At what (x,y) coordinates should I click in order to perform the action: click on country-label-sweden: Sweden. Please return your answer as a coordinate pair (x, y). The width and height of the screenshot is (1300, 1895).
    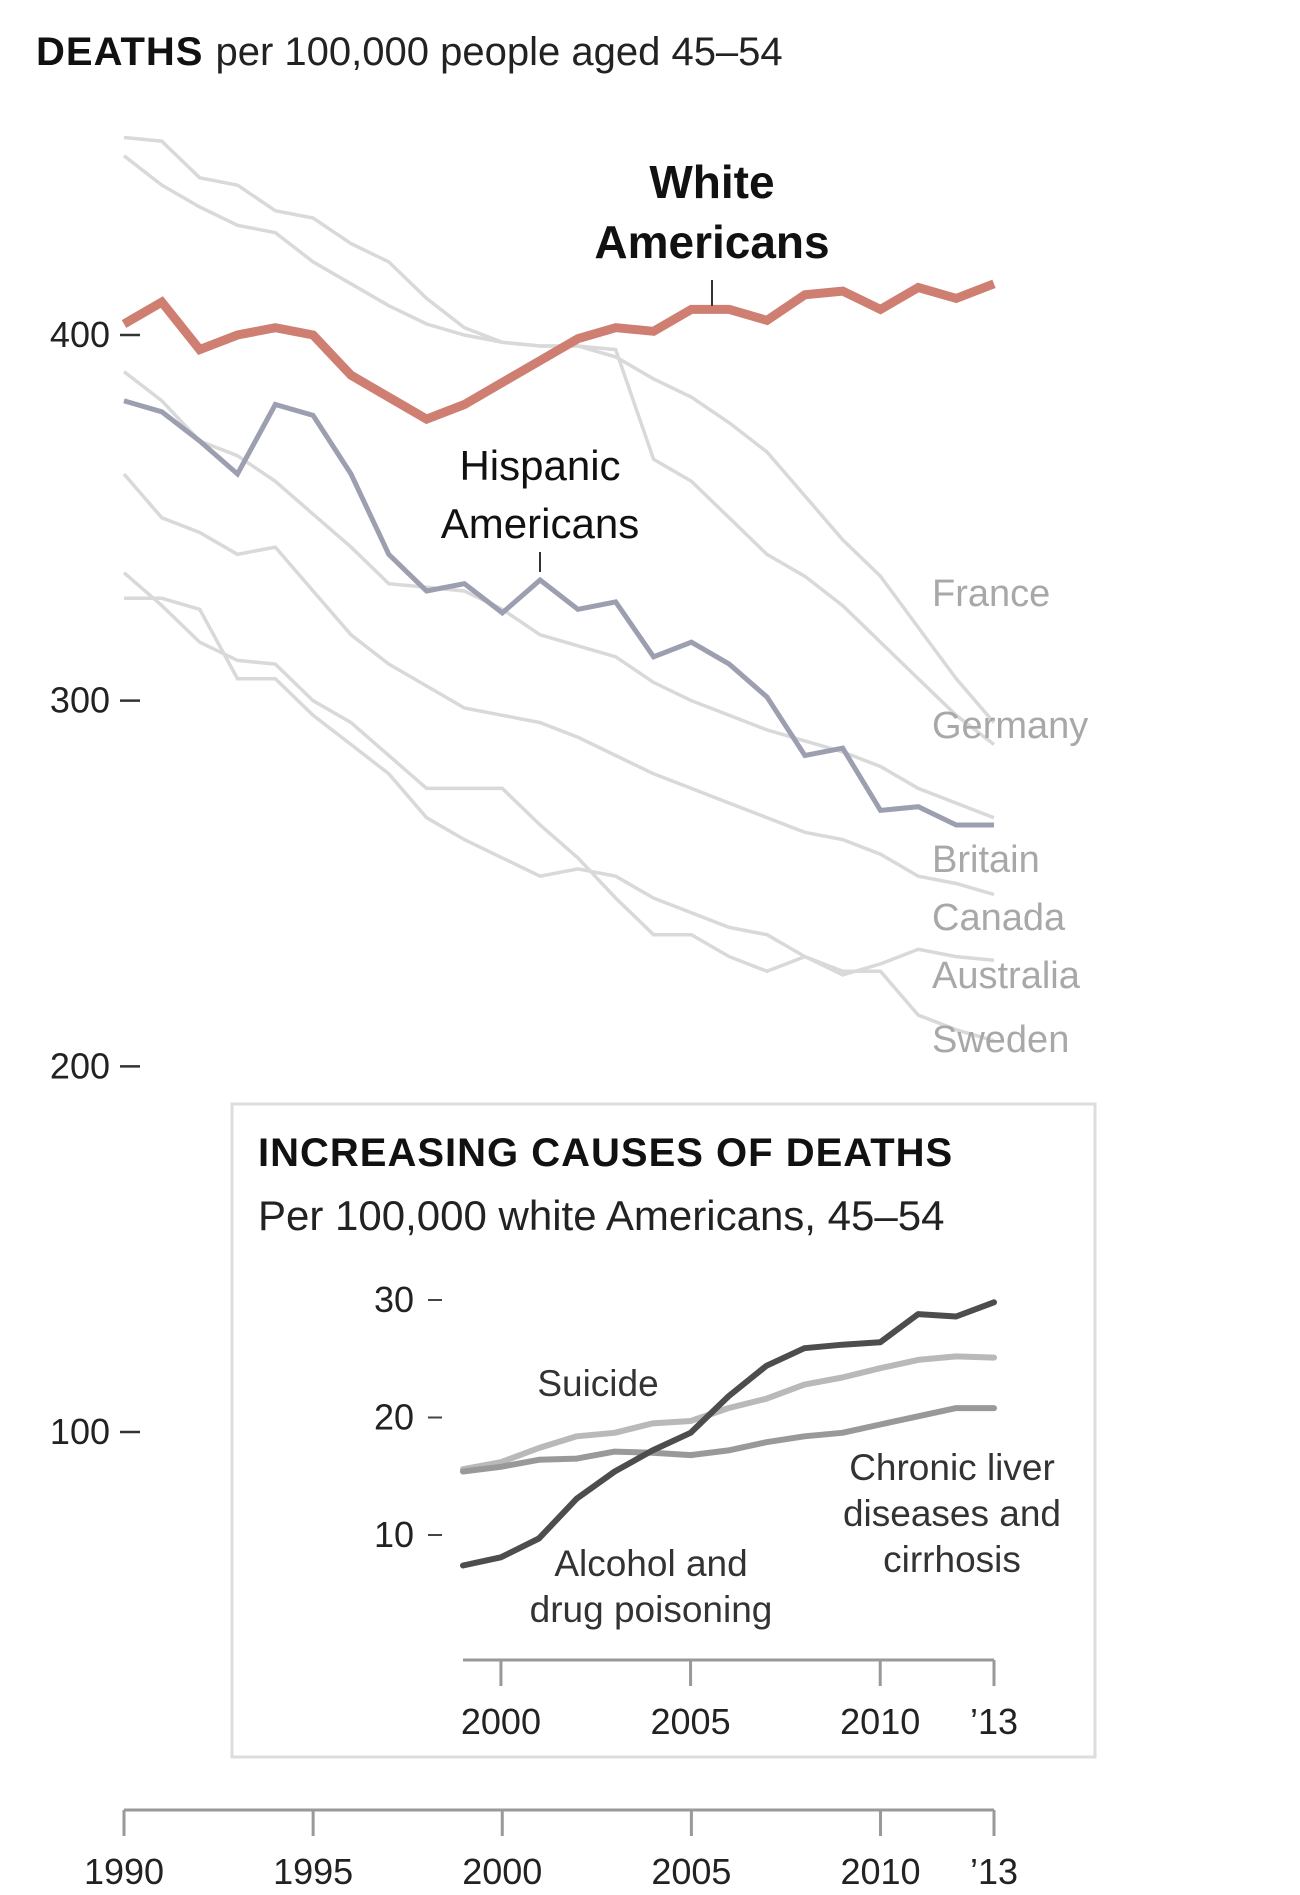
    Looking at the image, I should click on (1000, 1040).